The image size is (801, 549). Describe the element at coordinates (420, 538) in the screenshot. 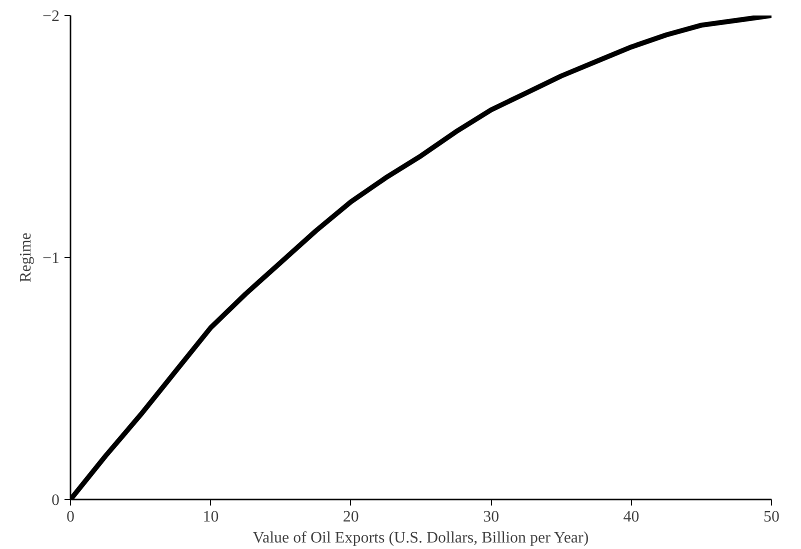

I see `x-axis-title: Value of Oil Exports (U.S. Dollars, Billion per Year)` at that location.